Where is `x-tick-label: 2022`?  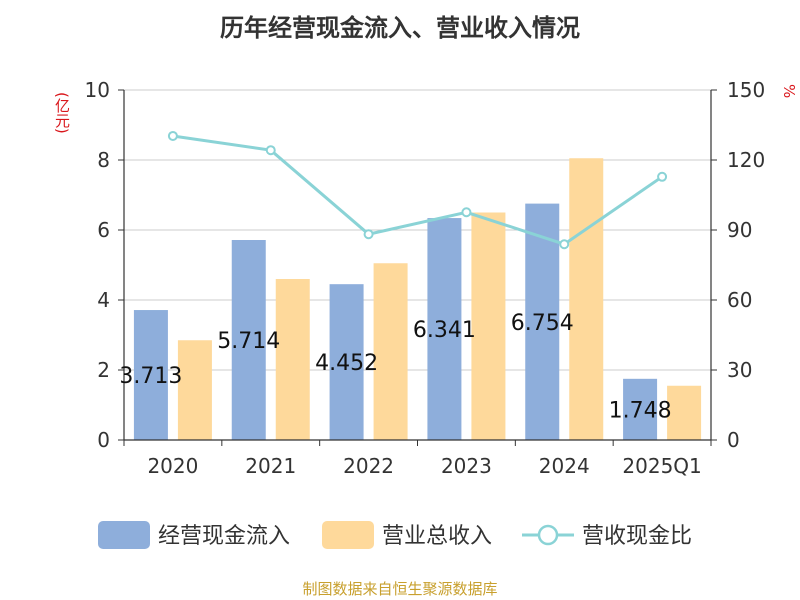 x-tick-label: 2022 is located at coordinates (368, 466).